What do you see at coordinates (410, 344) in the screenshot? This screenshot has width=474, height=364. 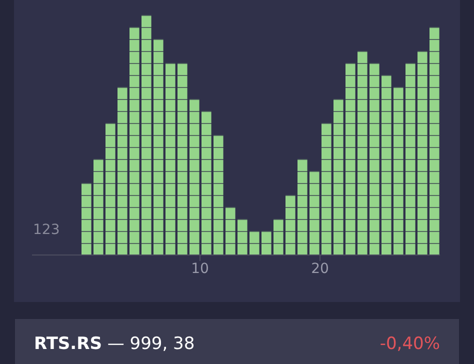 I see `text: -0,40%` at bounding box center [410, 344].